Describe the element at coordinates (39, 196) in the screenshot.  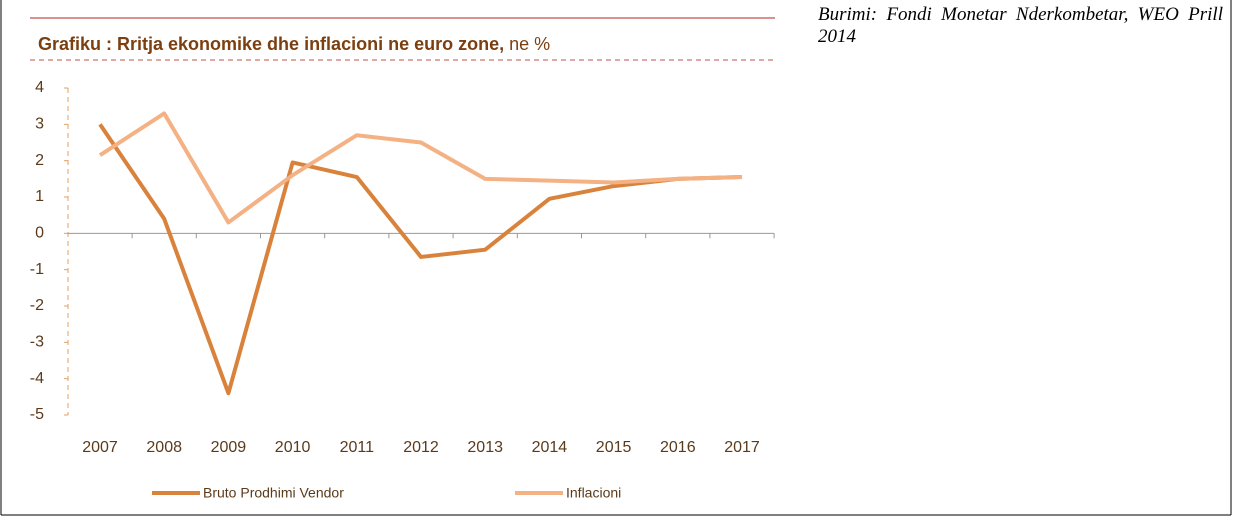
I see `y-tick-label: 1` at that location.